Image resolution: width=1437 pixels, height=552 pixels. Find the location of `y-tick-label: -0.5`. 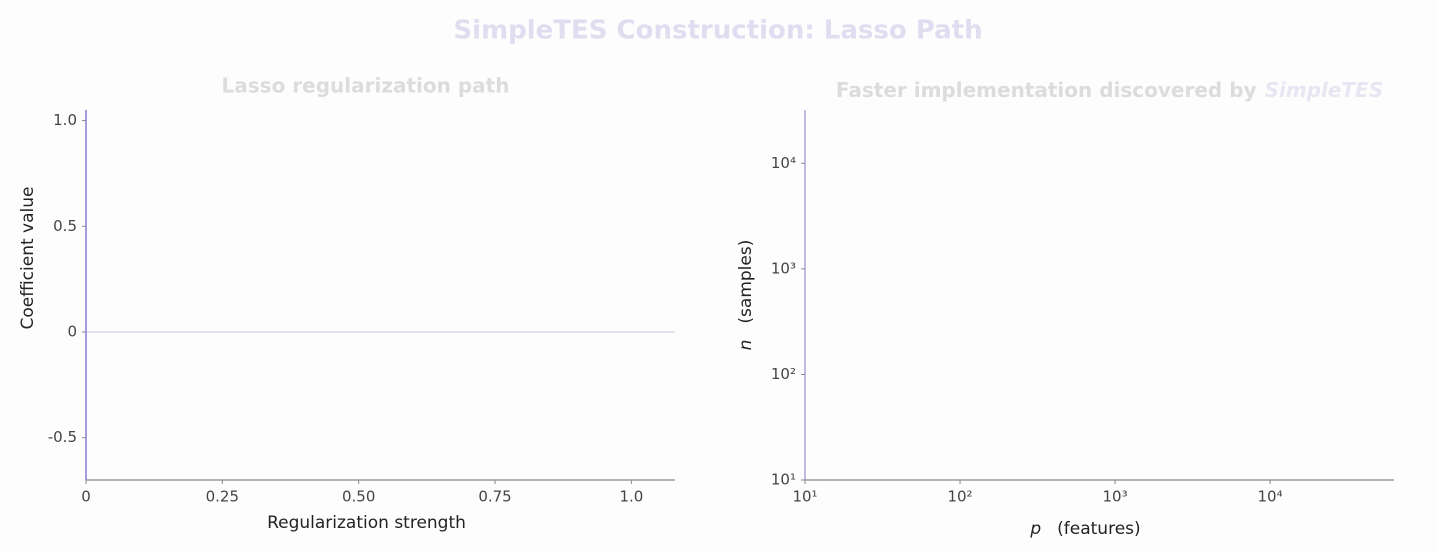

y-tick-label: -0.5 is located at coordinates (62, 437).